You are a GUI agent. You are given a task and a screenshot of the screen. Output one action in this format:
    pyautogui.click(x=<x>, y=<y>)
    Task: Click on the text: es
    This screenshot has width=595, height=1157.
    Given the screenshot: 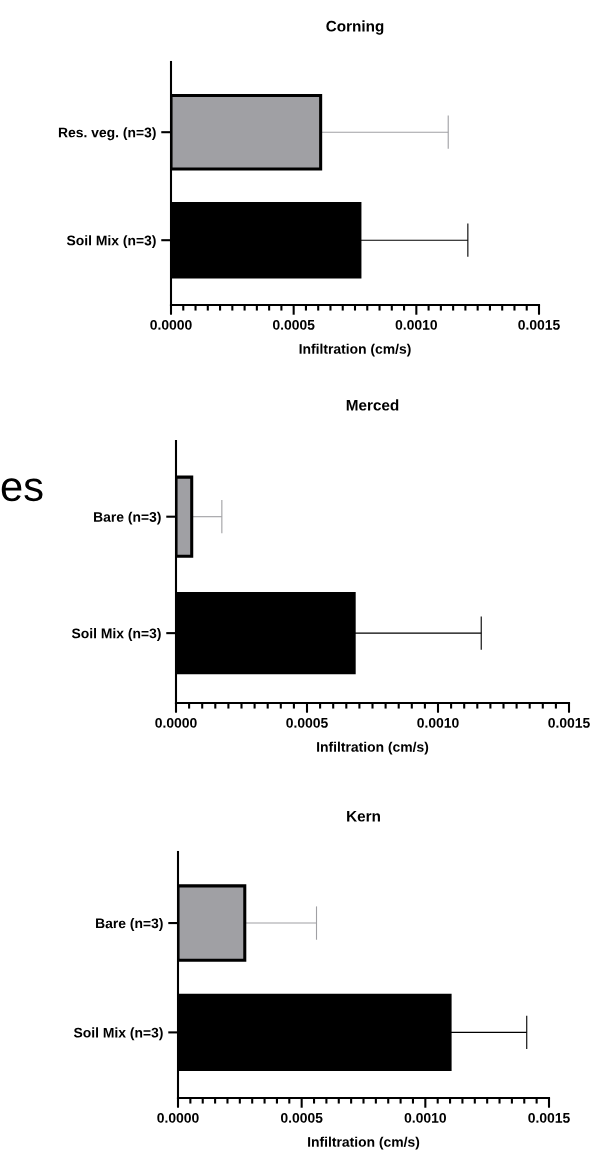 What is the action you would take?
    pyautogui.click(x=22, y=490)
    